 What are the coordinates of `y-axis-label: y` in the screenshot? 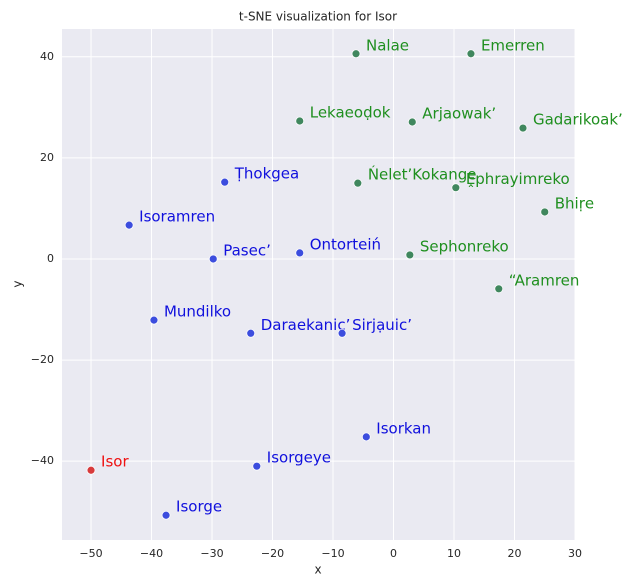 It's located at (18, 283).